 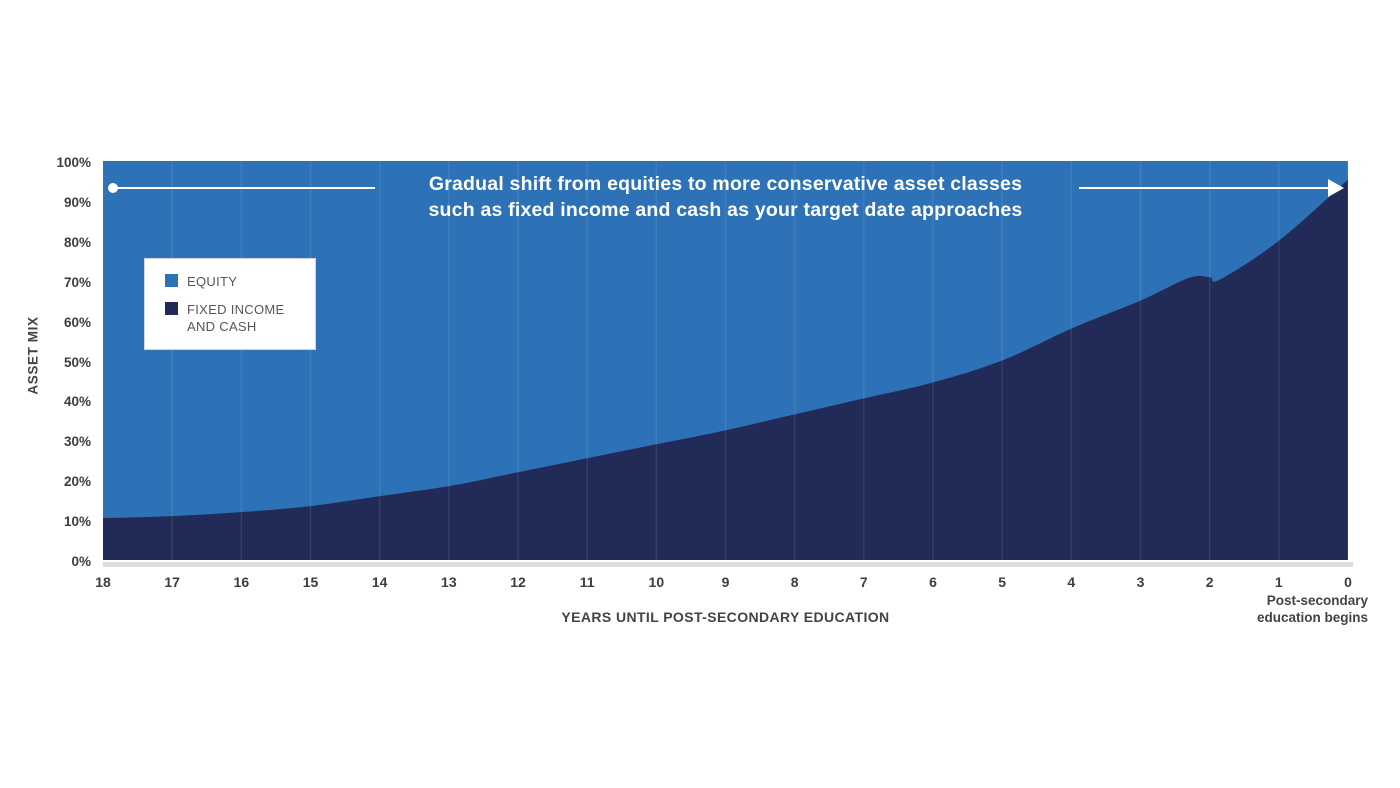 I want to click on x-tick-label: 13, so click(x=449, y=582).